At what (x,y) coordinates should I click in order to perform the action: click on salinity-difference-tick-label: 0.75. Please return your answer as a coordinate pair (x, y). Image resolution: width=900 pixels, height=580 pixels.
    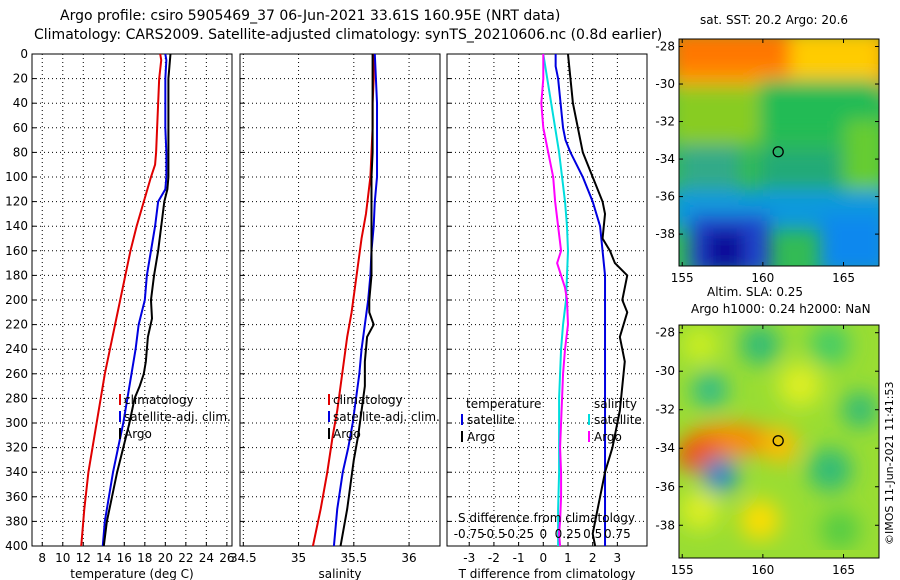
    Looking at the image, I should click on (617, 534).